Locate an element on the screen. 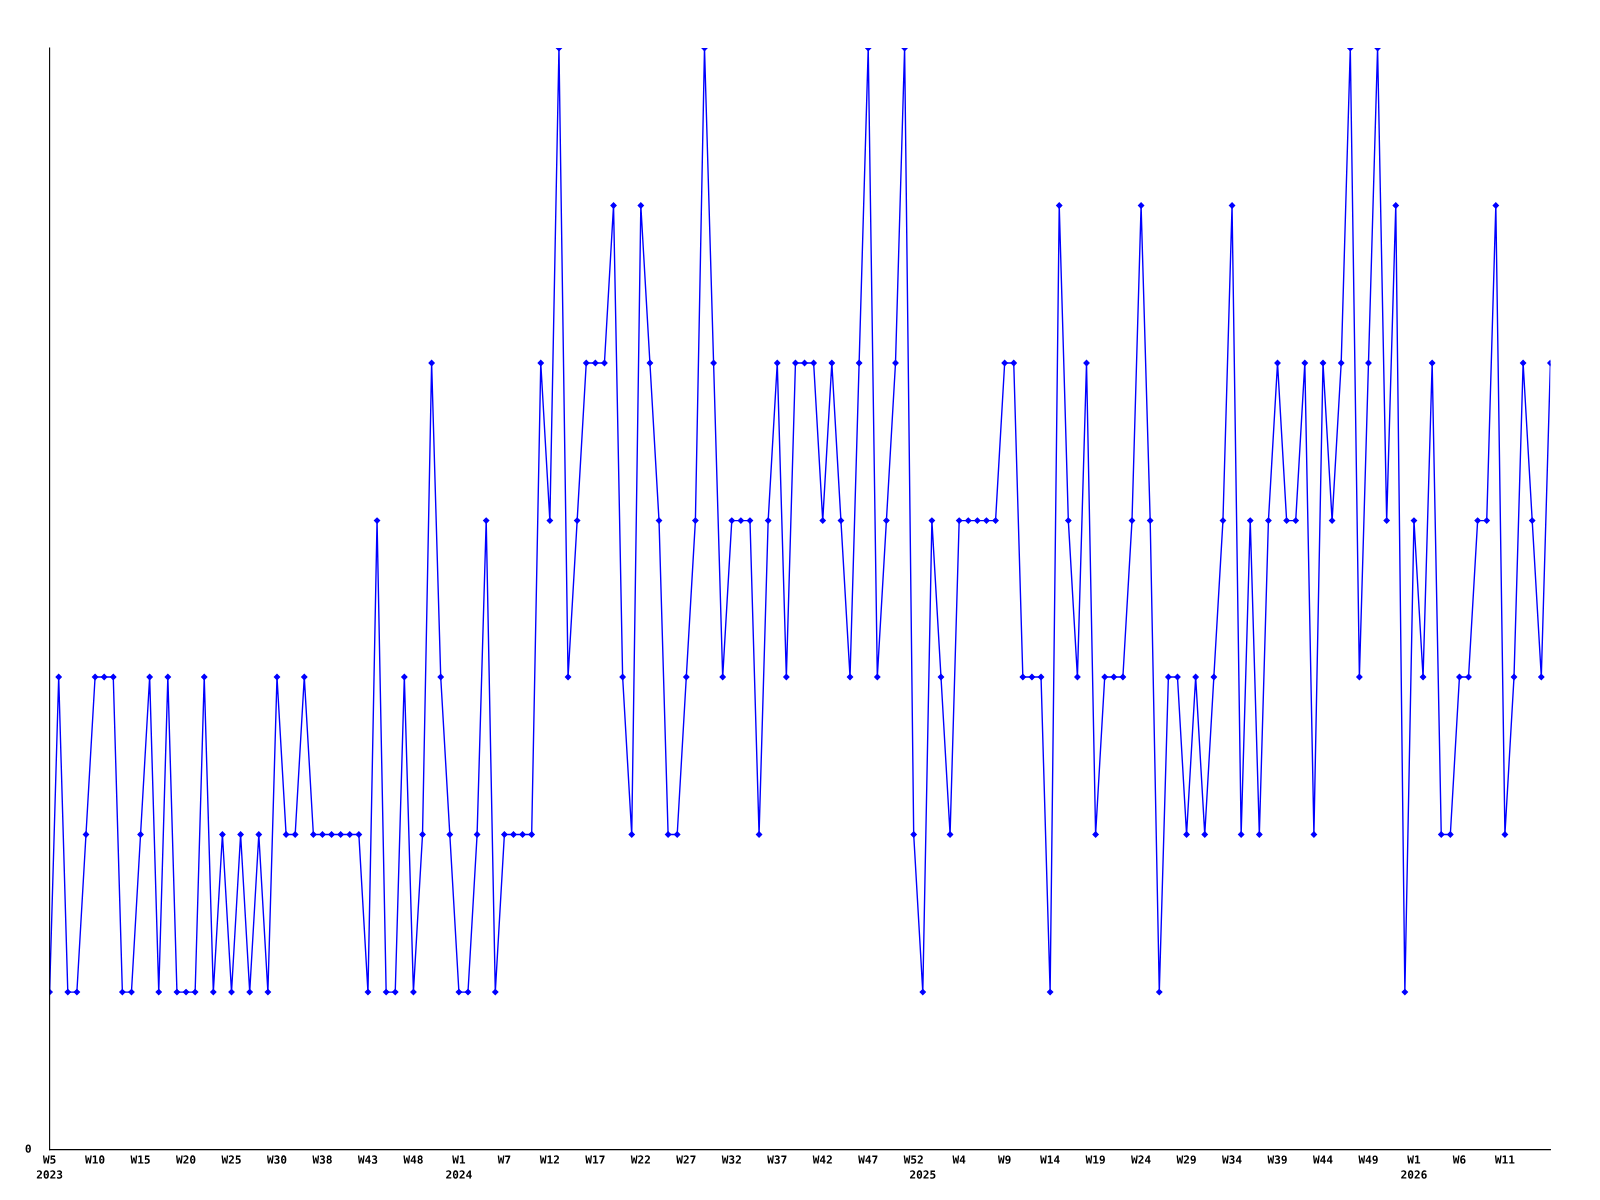 The height and width of the screenshot is (1200, 1600). x-tick-label: W25 is located at coordinates (231, 1159).